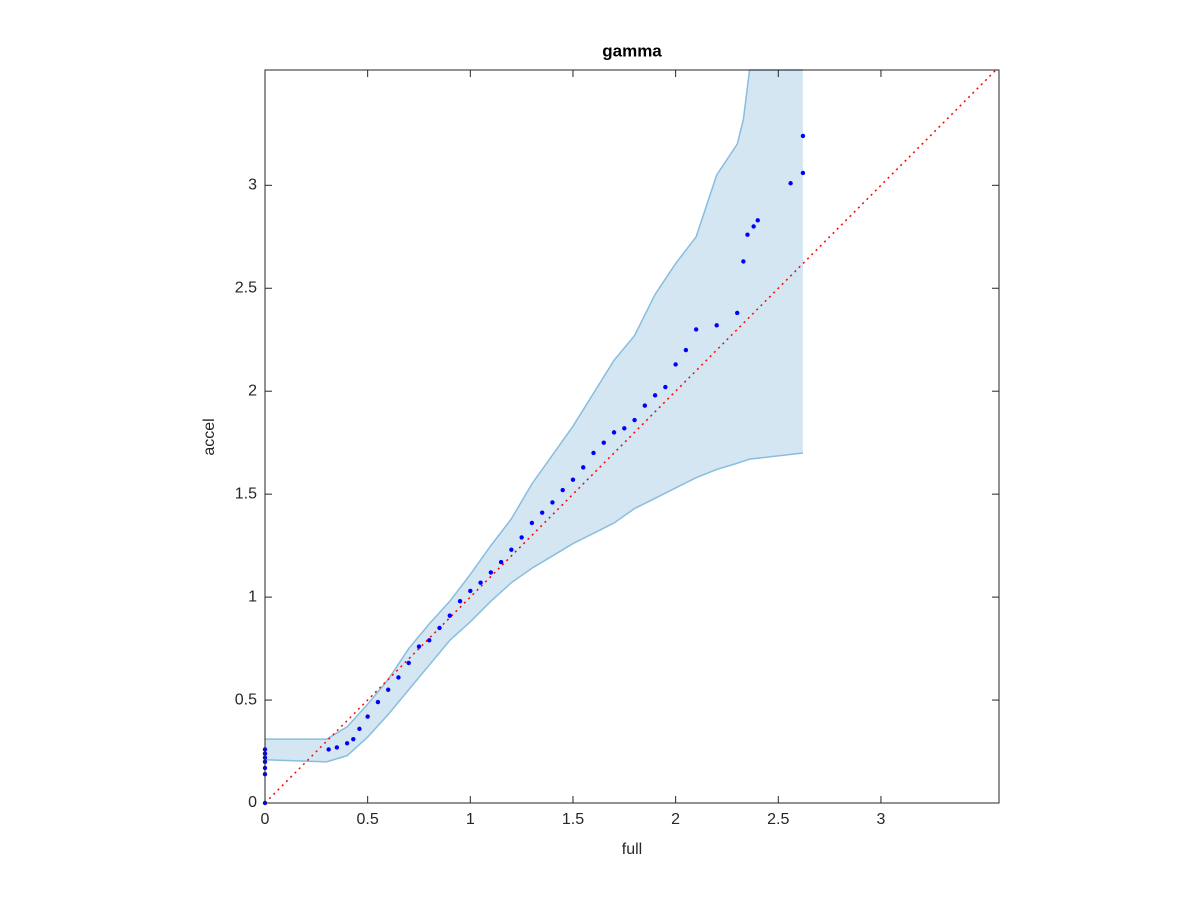 This screenshot has width=1200, height=900. What do you see at coordinates (573, 819) in the screenshot?
I see `x-tick-label: 1.5` at bounding box center [573, 819].